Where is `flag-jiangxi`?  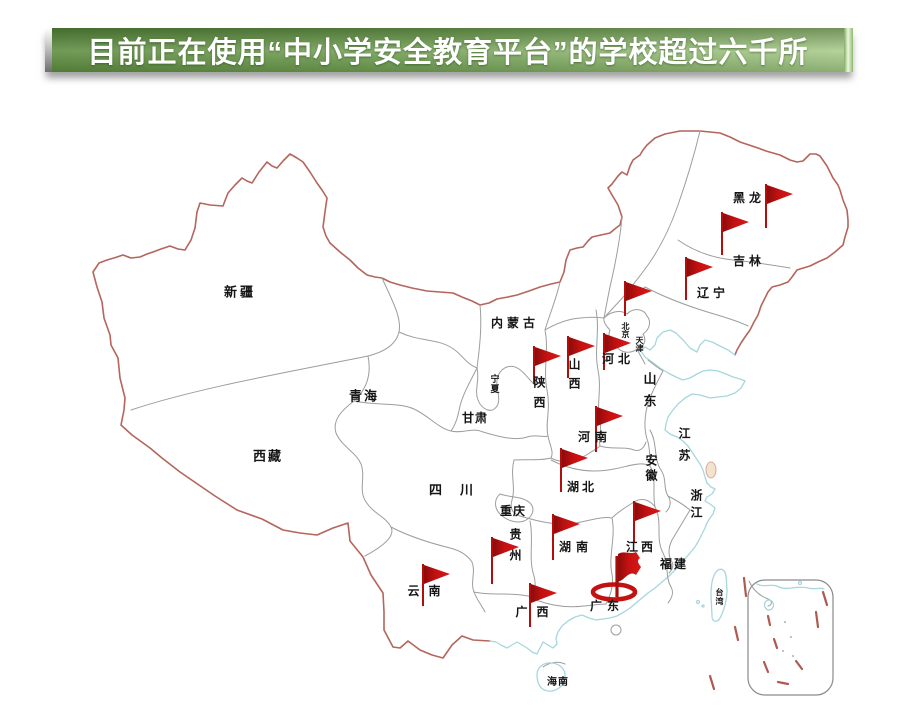 flag-jiangxi is located at coordinates (647, 521).